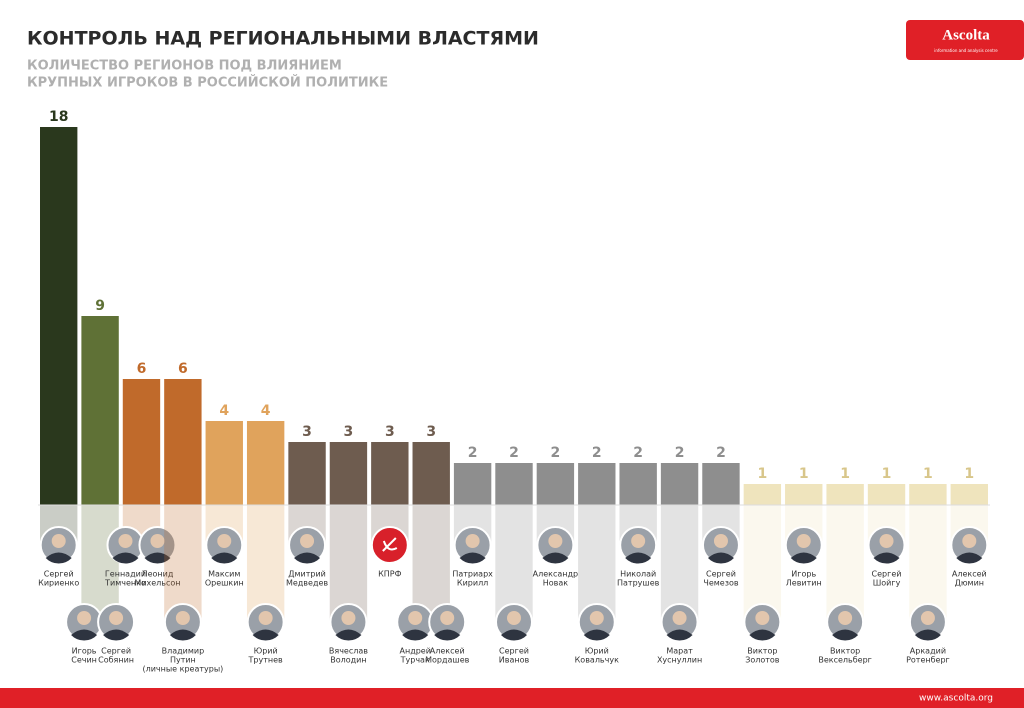 This screenshot has height=708, width=1024. Describe the element at coordinates (266, 660) in the screenshot. I see `category-label: Трутнев` at that location.